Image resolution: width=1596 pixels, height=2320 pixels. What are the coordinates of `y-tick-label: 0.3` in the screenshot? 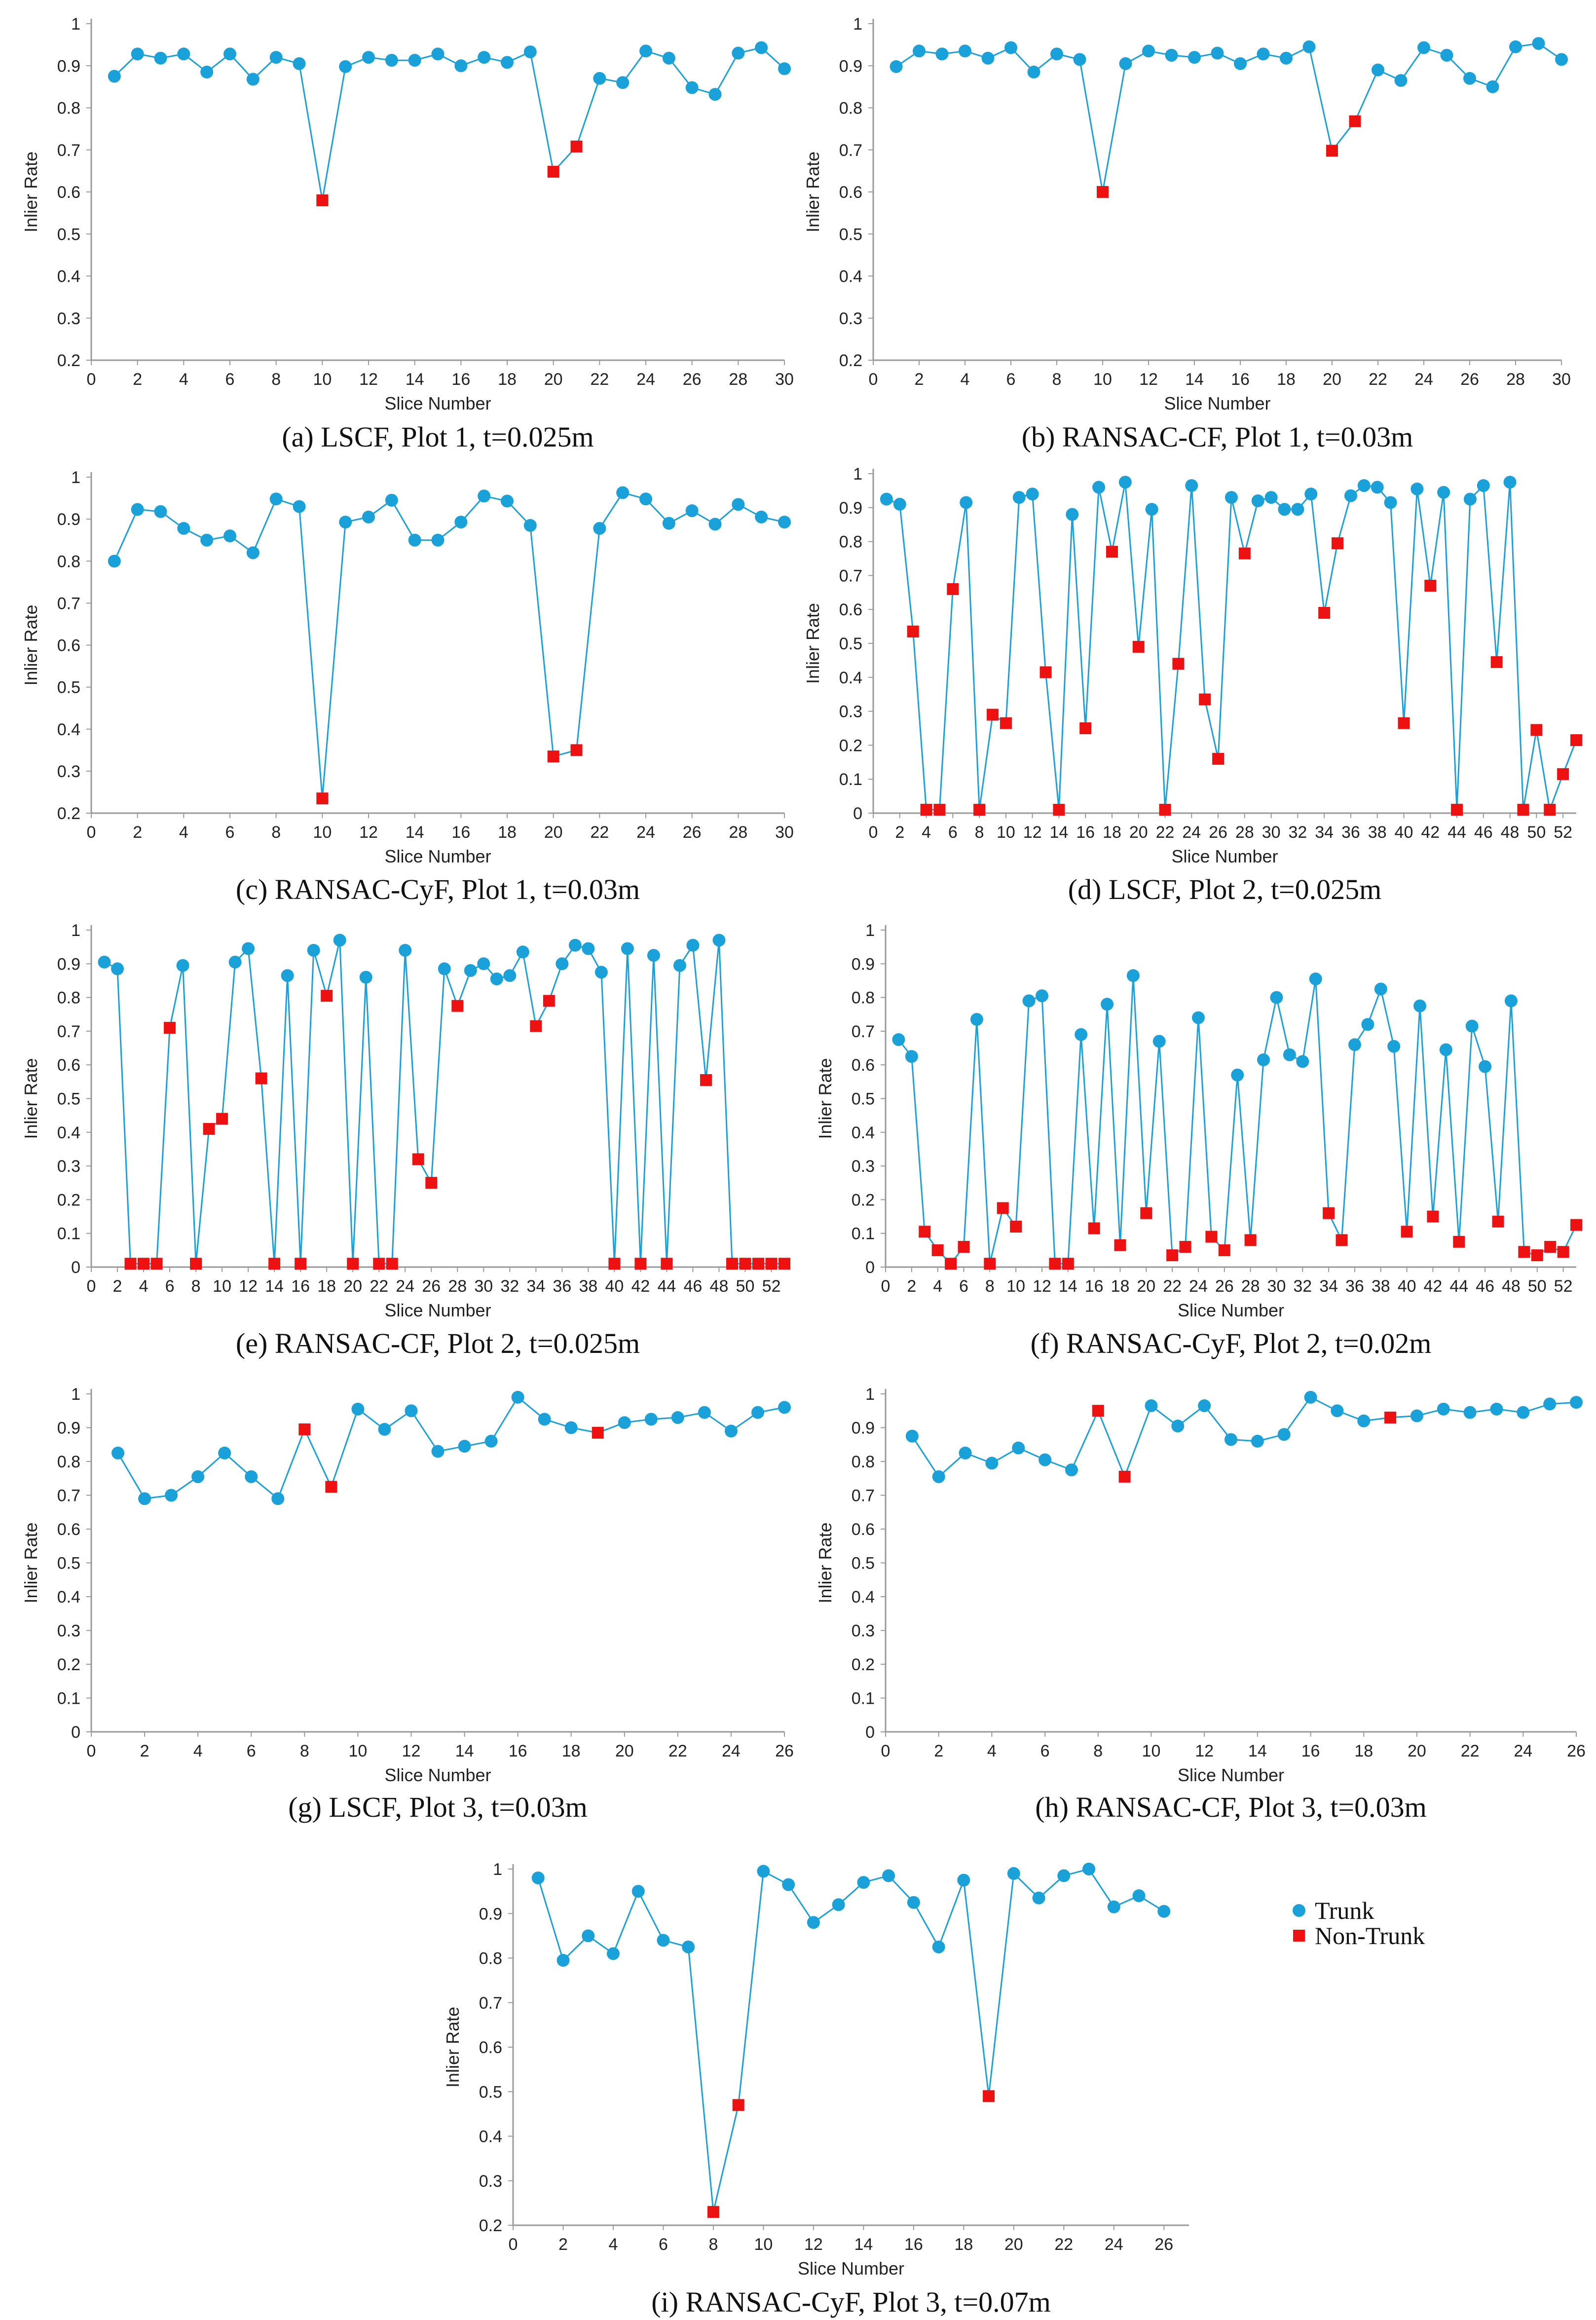 It's located at (491, 2181).